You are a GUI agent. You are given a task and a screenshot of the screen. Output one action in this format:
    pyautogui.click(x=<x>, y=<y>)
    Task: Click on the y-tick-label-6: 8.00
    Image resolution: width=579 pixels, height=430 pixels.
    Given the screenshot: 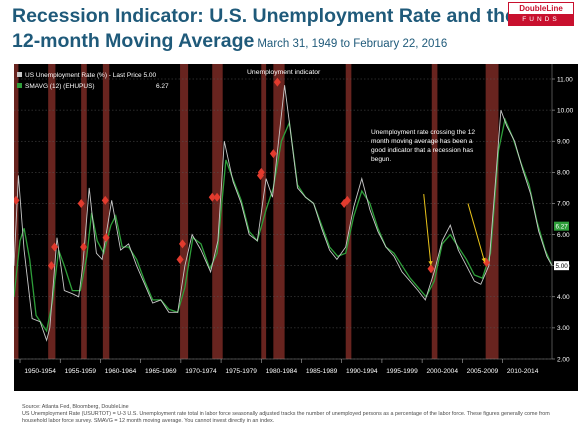 What is the action you would take?
    pyautogui.click(x=563, y=173)
    